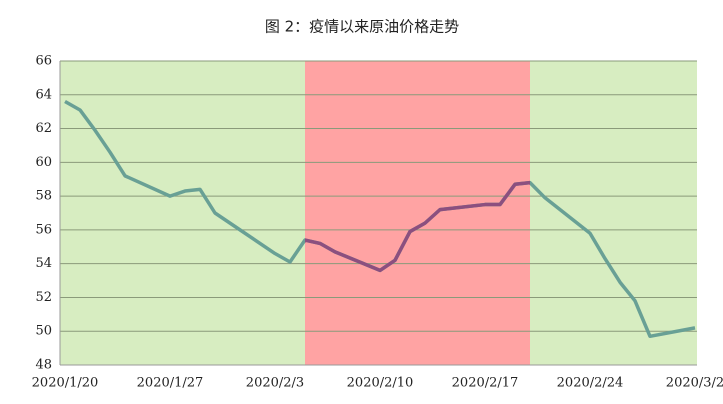 This screenshot has width=723, height=404. Describe the element at coordinates (590, 383) in the screenshot. I see `x-tick-label: 2020/2/24` at that location.